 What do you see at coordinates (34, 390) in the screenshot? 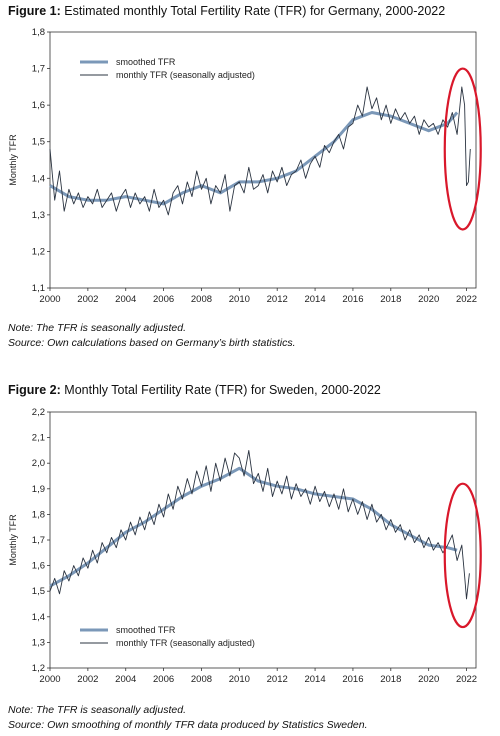
I see `figure-2-label: Figure 2:` at bounding box center [34, 390].